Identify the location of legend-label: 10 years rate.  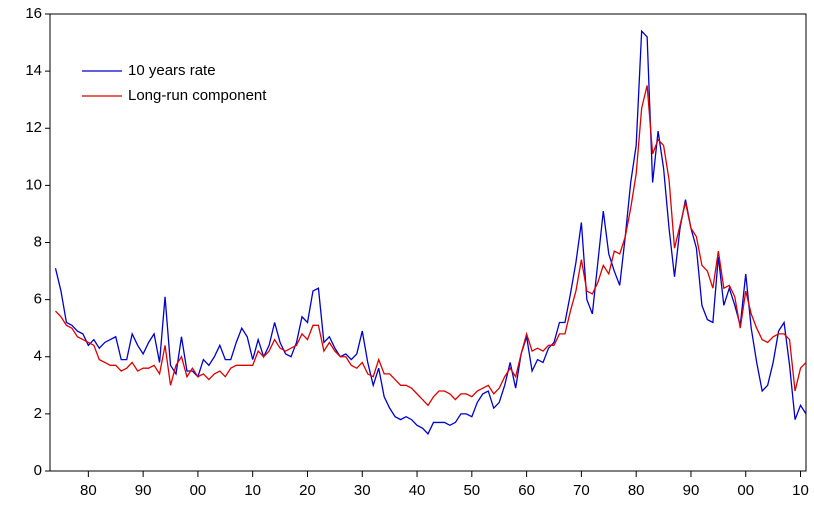
(172, 70).